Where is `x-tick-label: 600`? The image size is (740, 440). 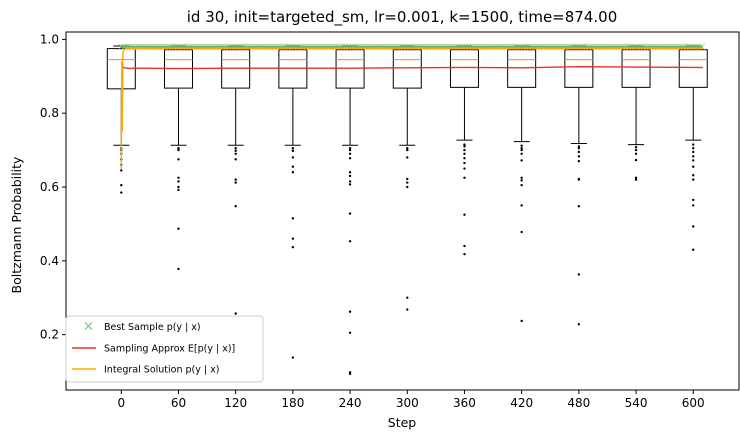 x-tick-label: 600 is located at coordinates (693, 403).